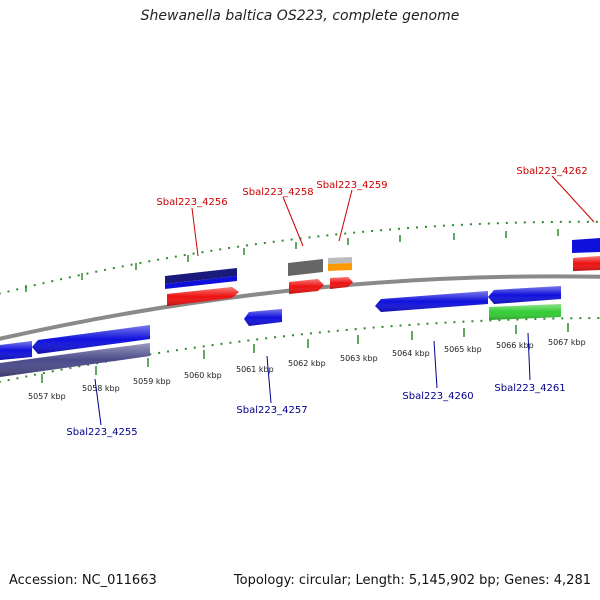 The height and width of the screenshot is (600, 600). I want to click on scale-label: 5067 kbp, so click(567, 342).